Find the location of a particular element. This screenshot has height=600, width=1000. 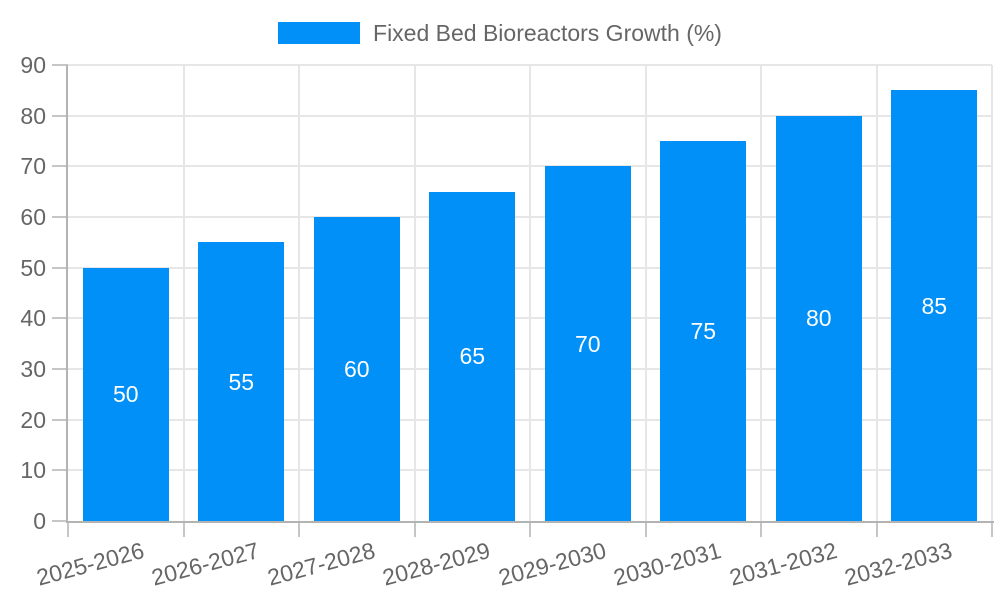

bar: 70 is located at coordinates (587, 343).